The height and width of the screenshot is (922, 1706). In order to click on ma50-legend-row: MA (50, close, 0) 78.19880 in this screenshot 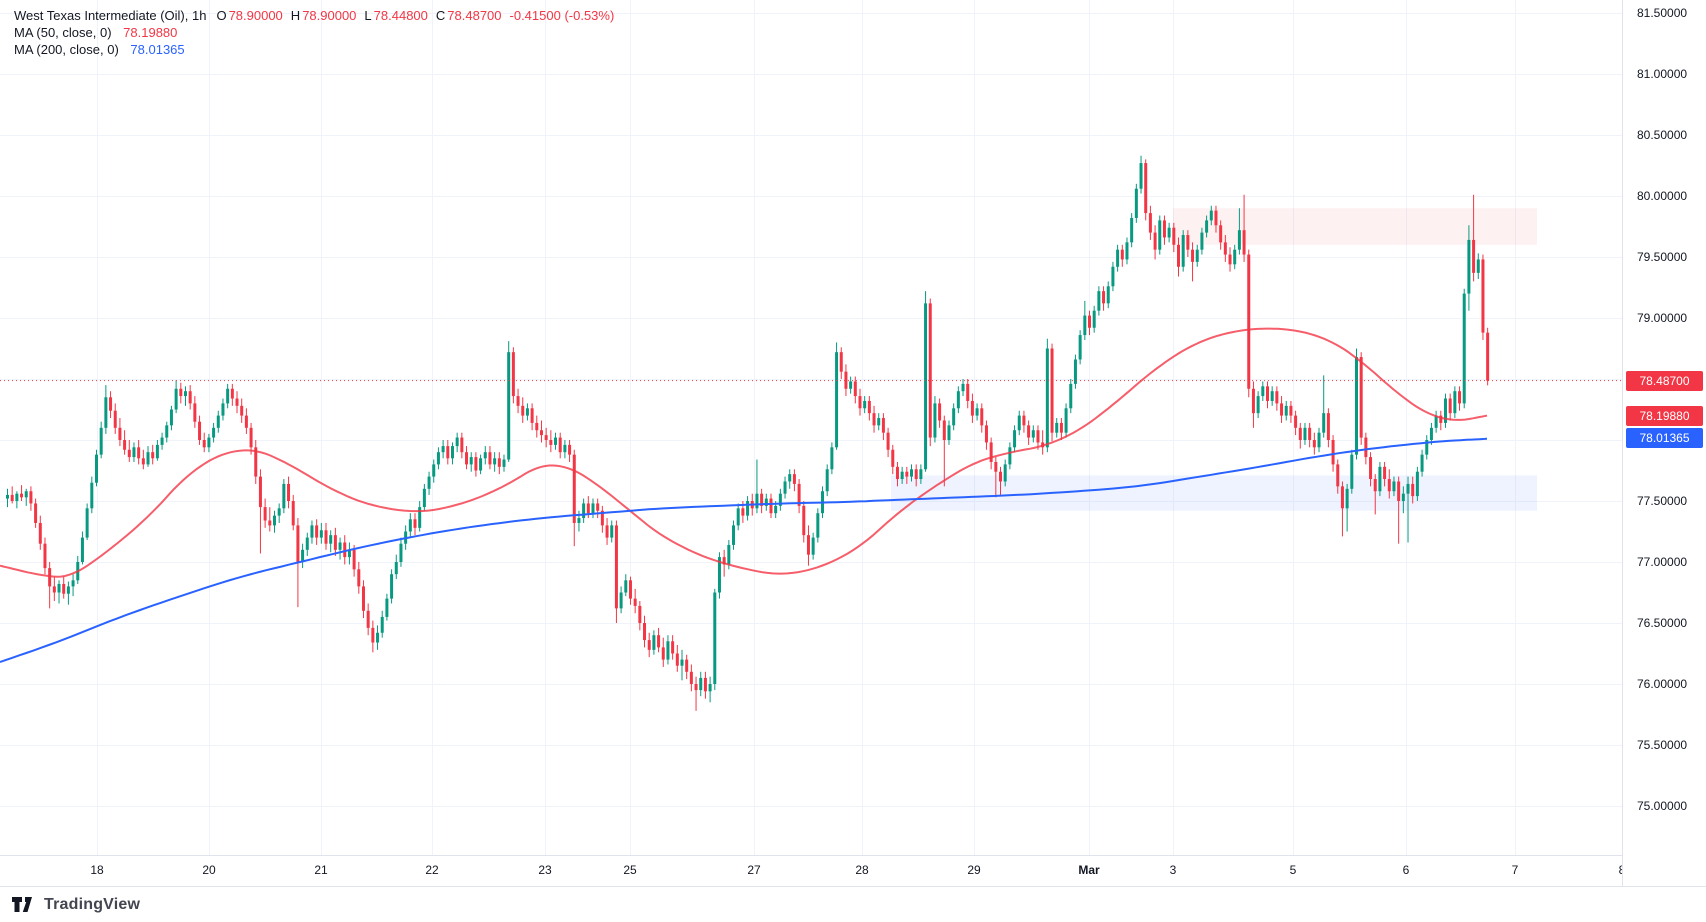, I will do `click(315, 33)`.